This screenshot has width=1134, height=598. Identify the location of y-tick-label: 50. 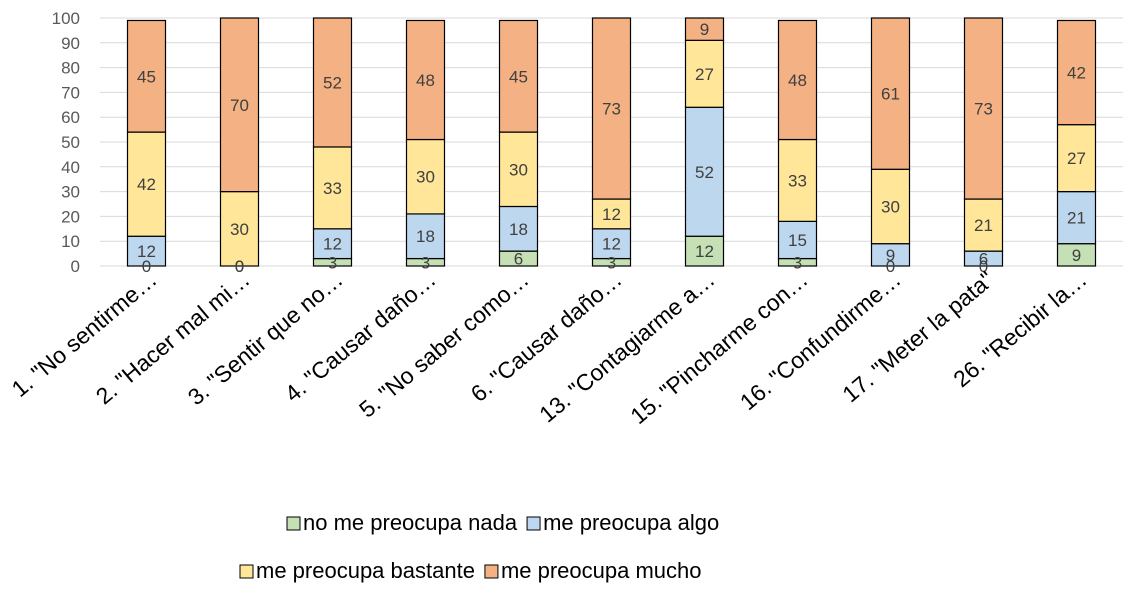
(70, 142).